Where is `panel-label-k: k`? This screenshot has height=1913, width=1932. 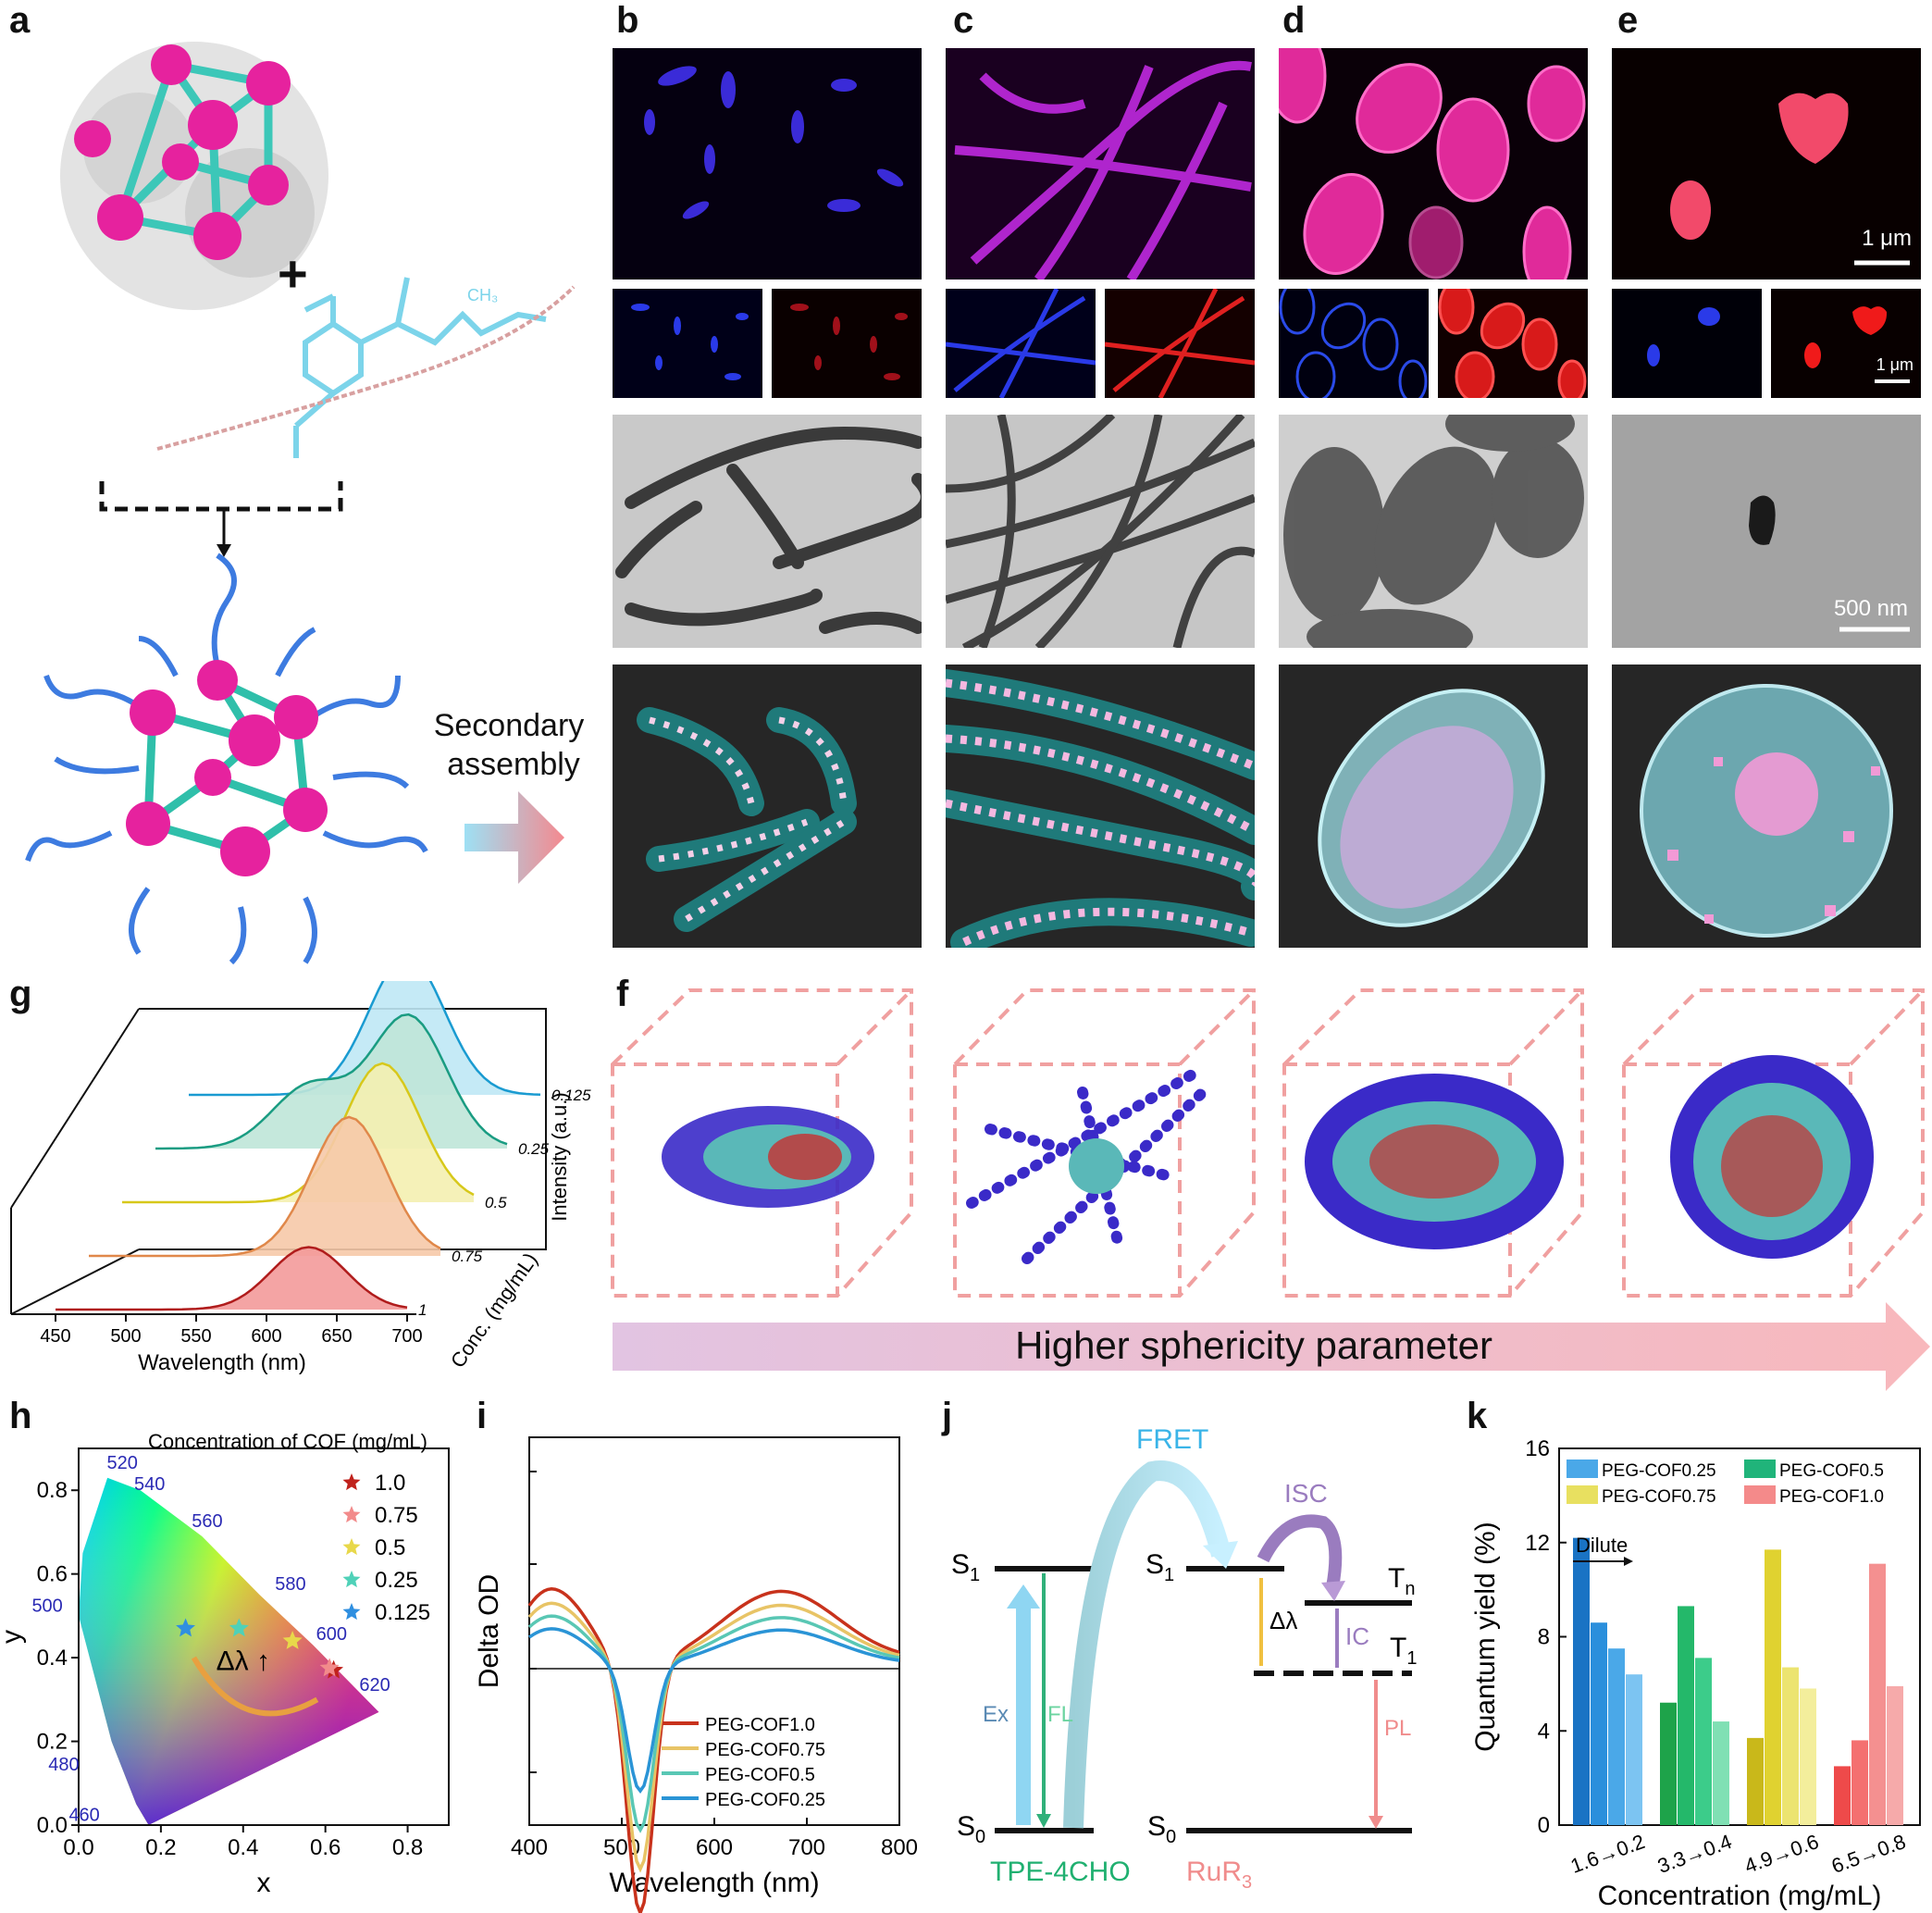 panel-label-k: k is located at coordinates (1478, 1416).